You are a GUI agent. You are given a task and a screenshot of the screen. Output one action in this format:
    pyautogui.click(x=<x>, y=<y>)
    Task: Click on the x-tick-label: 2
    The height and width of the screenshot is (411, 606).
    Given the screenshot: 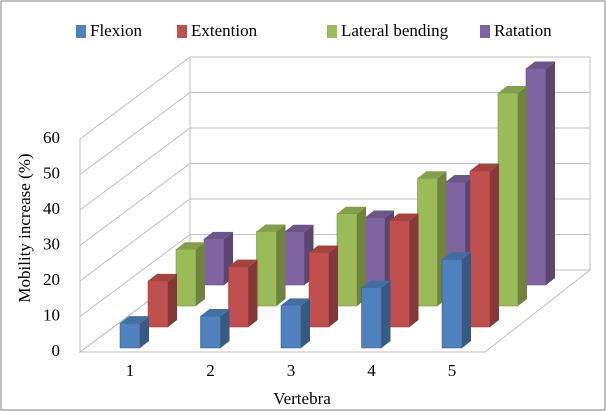 What is the action you would take?
    pyautogui.click(x=210, y=370)
    